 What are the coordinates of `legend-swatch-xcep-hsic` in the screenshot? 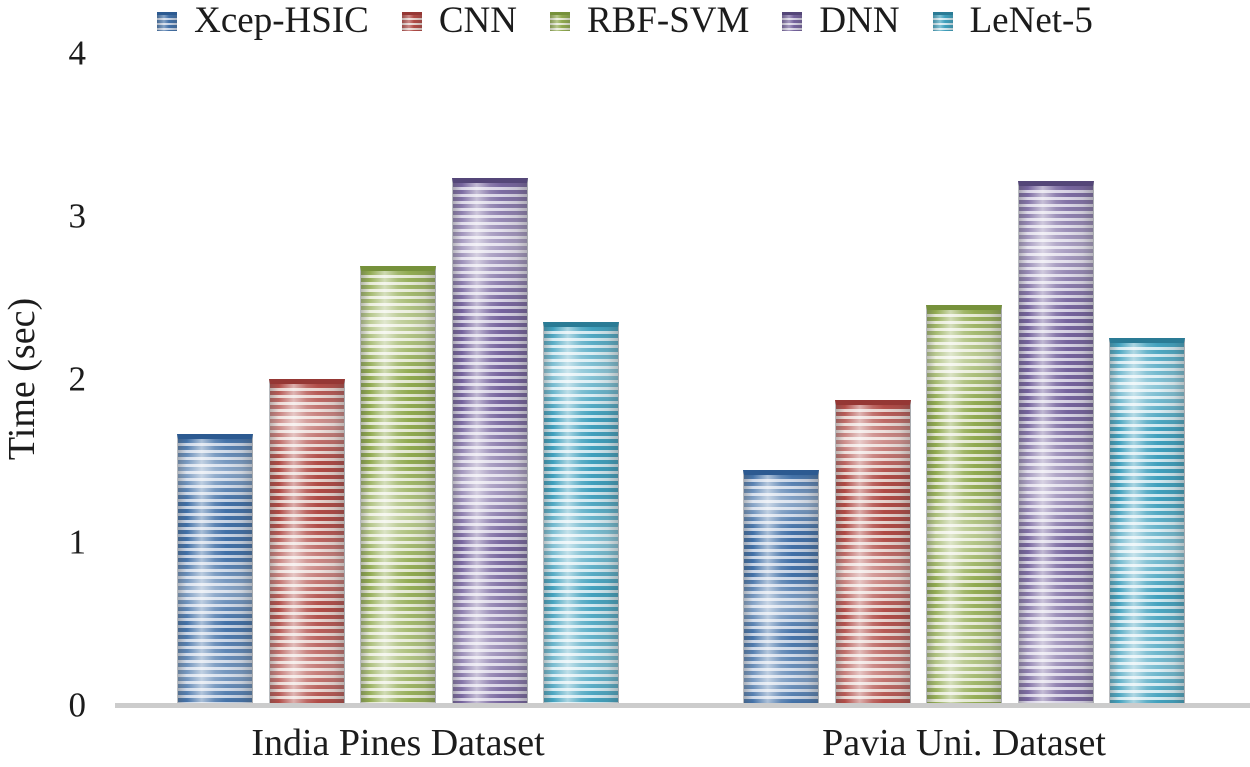 It's located at (167, 21).